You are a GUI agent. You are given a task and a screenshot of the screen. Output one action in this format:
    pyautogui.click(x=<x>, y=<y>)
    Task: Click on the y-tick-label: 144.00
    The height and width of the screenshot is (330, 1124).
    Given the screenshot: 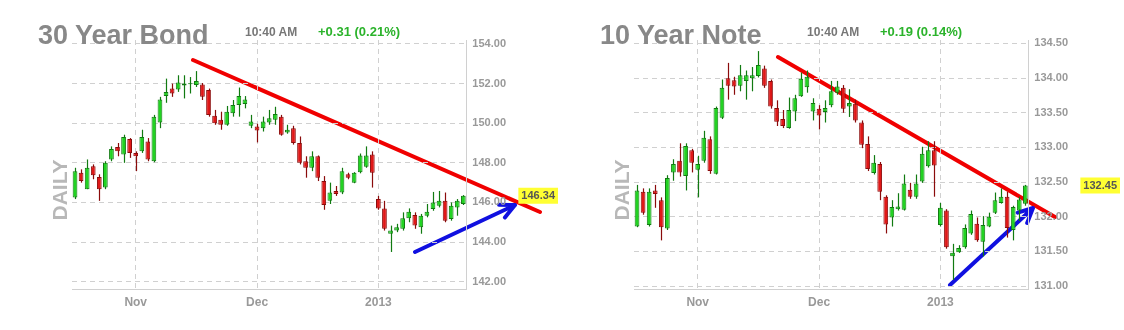 What is the action you would take?
    pyautogui.click(x=489, y=241)
    